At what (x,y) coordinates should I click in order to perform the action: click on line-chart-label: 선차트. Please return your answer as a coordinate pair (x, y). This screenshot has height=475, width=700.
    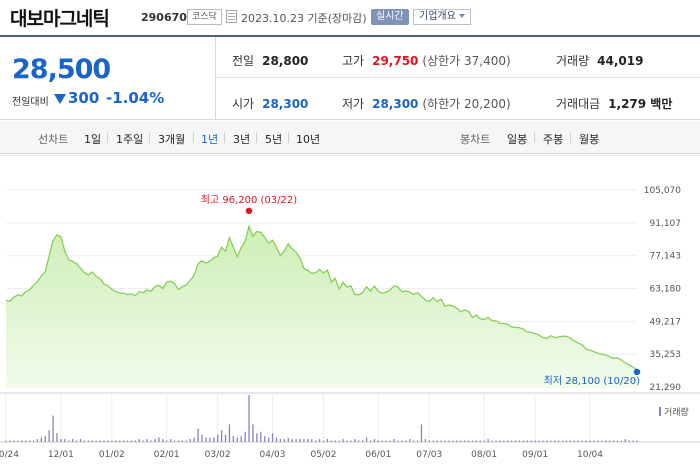
    Looking at the image, I should click on (53, 139).